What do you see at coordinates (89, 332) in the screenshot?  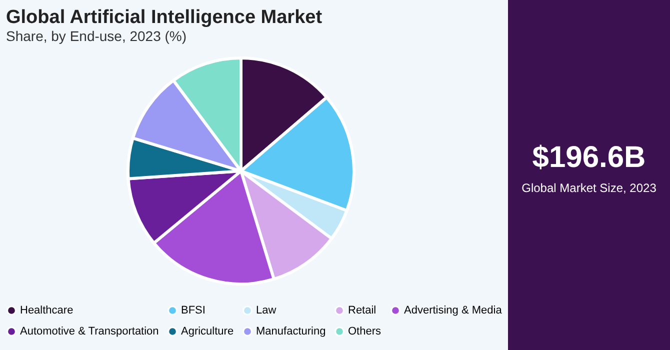 I see `legend-label: Automotive & Transportation` at bounding box center [89, 332].